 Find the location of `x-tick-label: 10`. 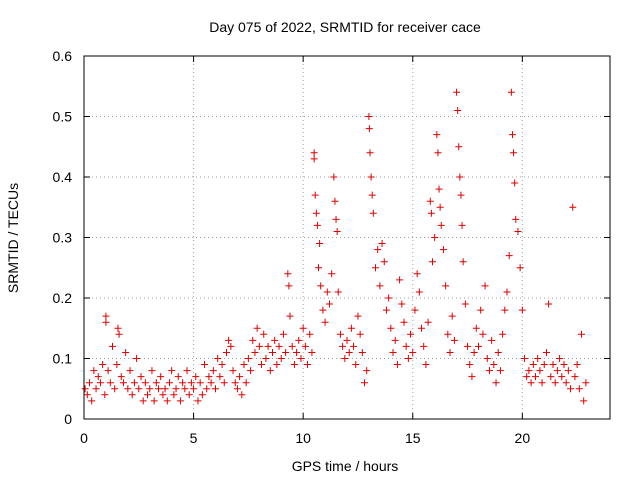

x-tick-label: 10 is located at coordinates (303, 438).